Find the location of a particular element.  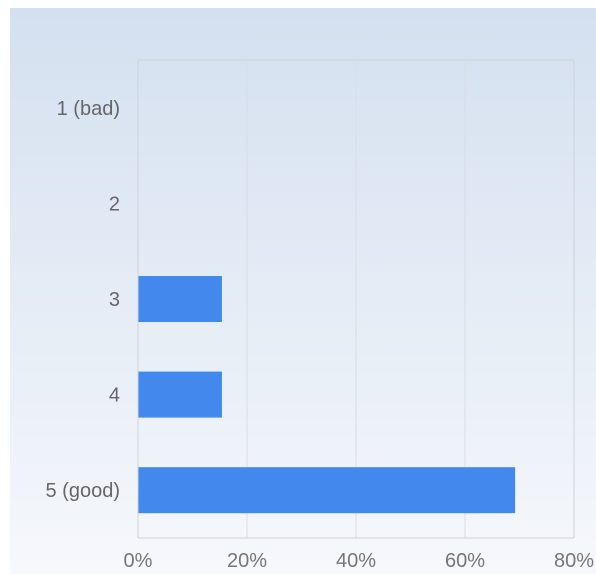

category-label-2: 2 is located at coordinates (114, 204).